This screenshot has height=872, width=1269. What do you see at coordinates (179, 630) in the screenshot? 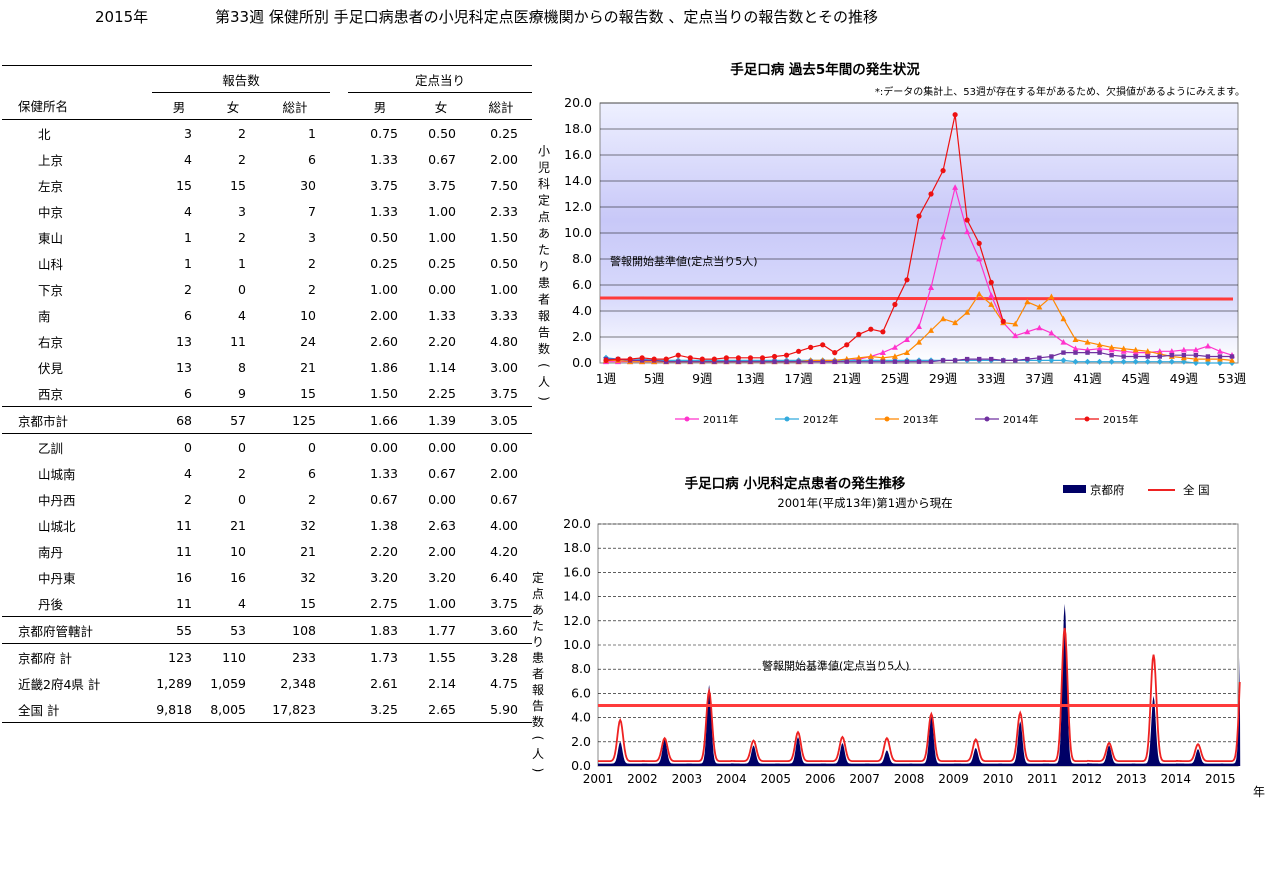
I see `row-value: 55` at bounding box center [179, 630].